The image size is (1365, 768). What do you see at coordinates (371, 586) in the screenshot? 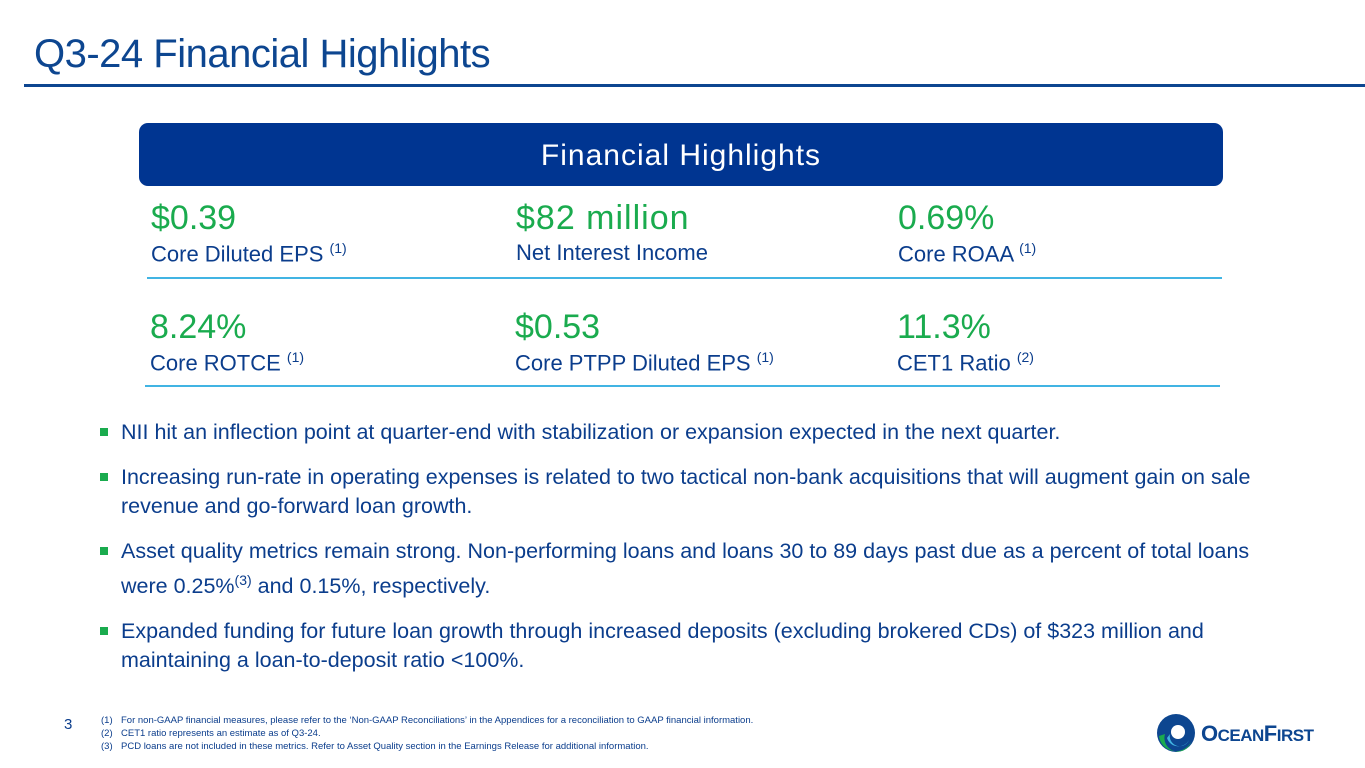
I see `bullet-text: and 0.15%, respectively.` at bounding box center [371, 586].